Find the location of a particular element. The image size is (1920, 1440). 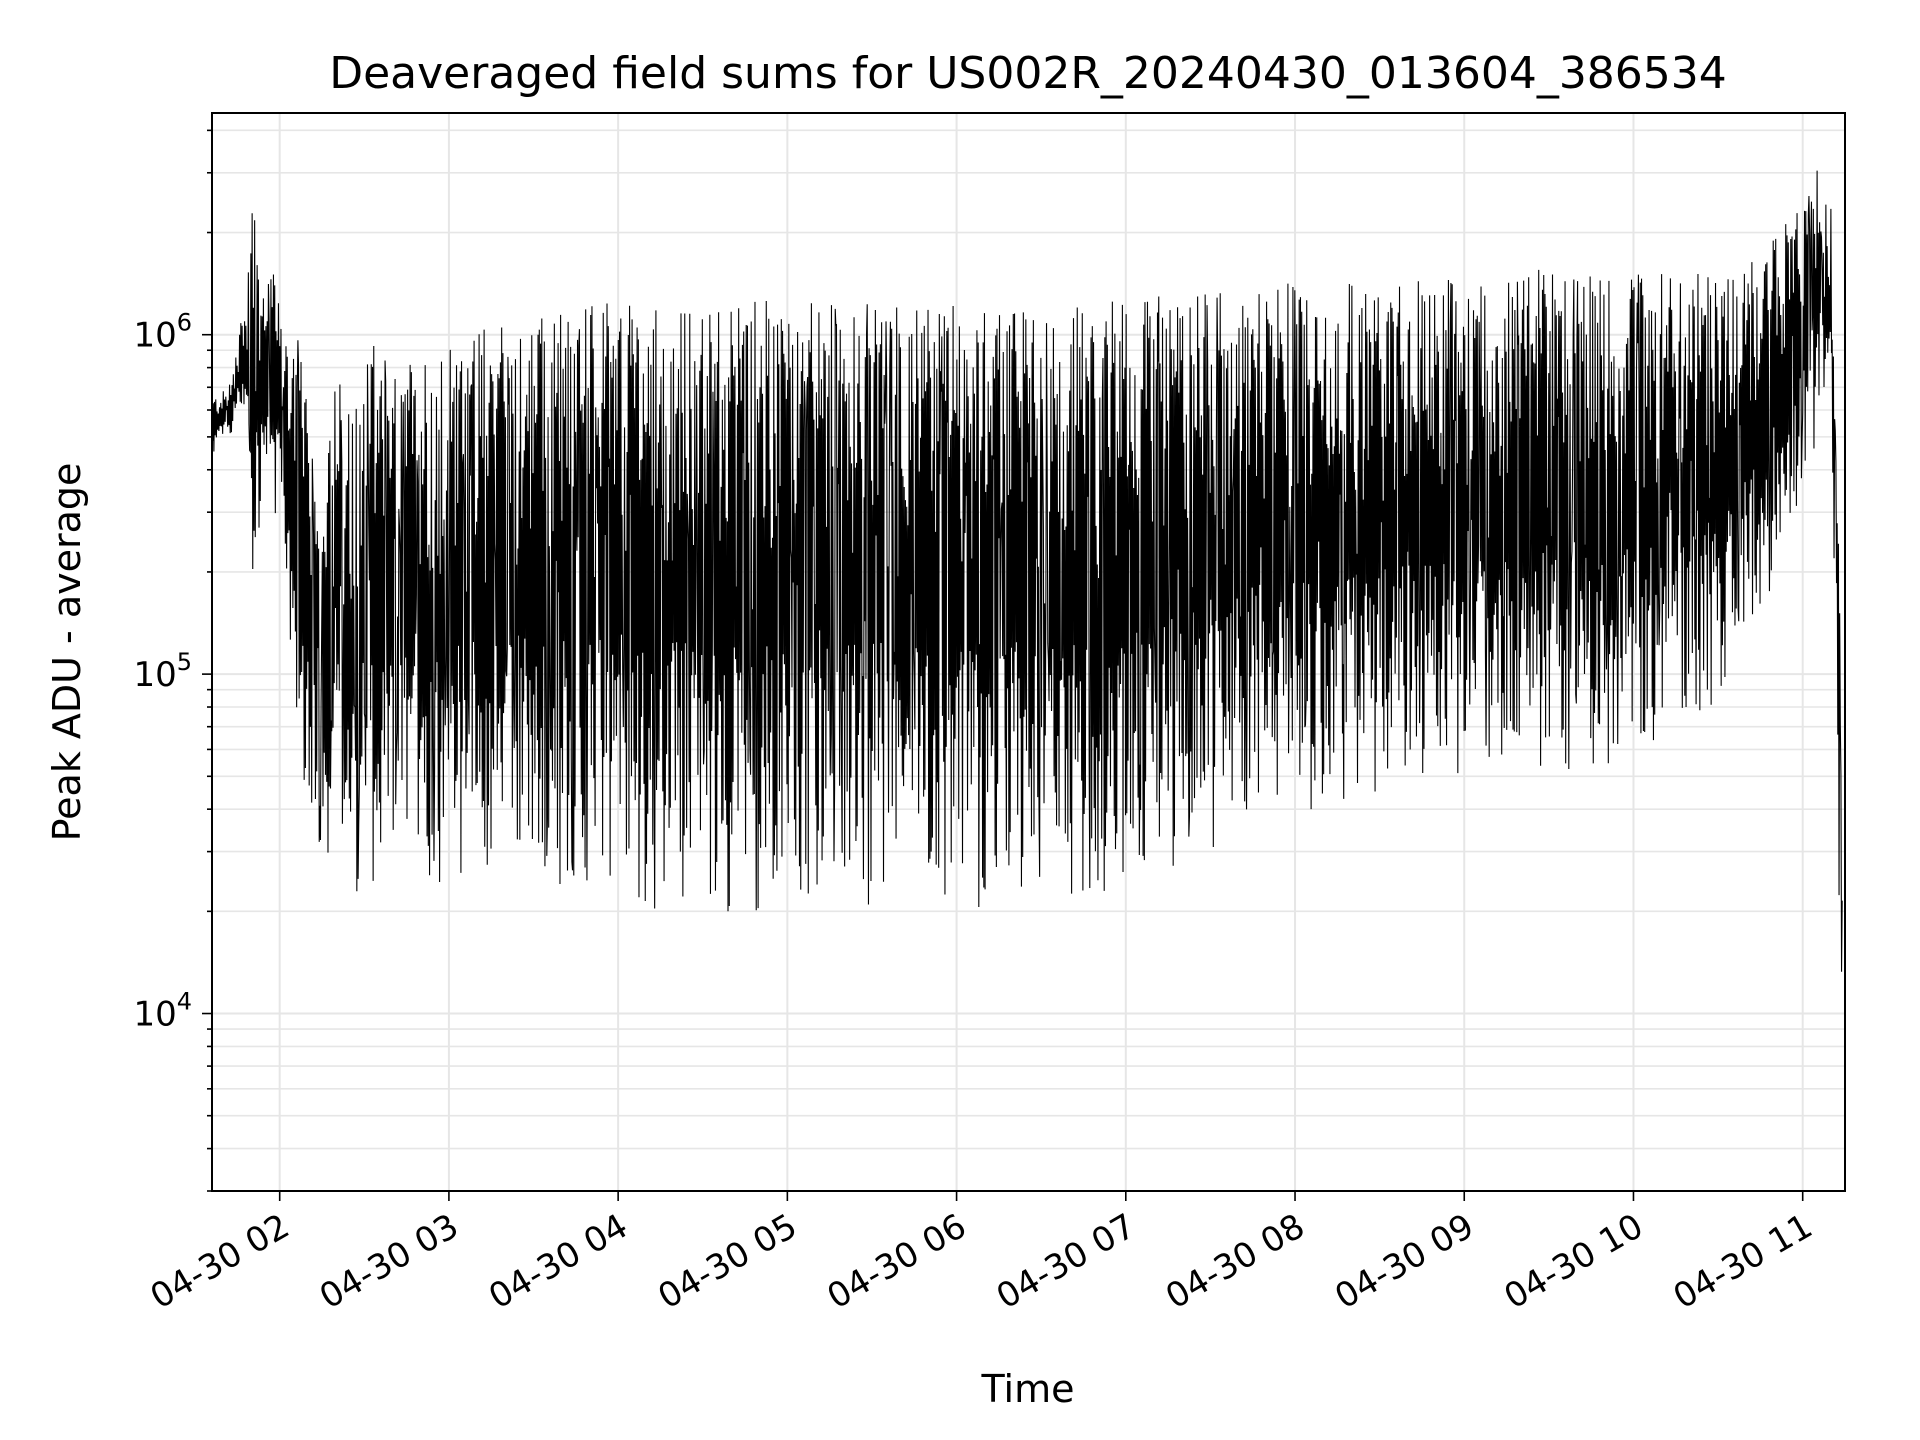

y-tick-label: 10⁵ is located at coordinates (162, 671).